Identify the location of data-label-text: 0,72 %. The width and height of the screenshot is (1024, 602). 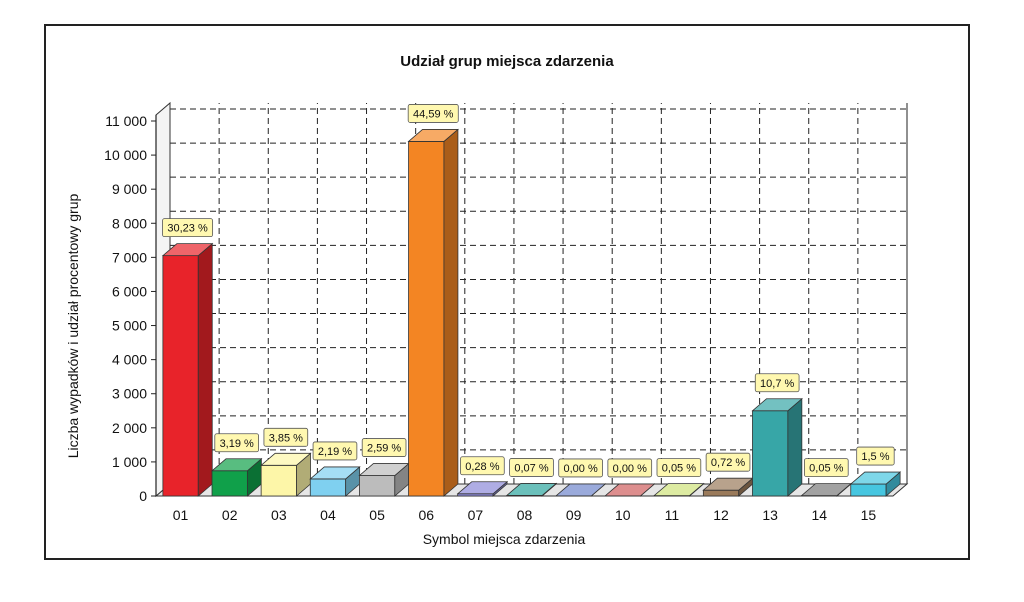
(728, 463).